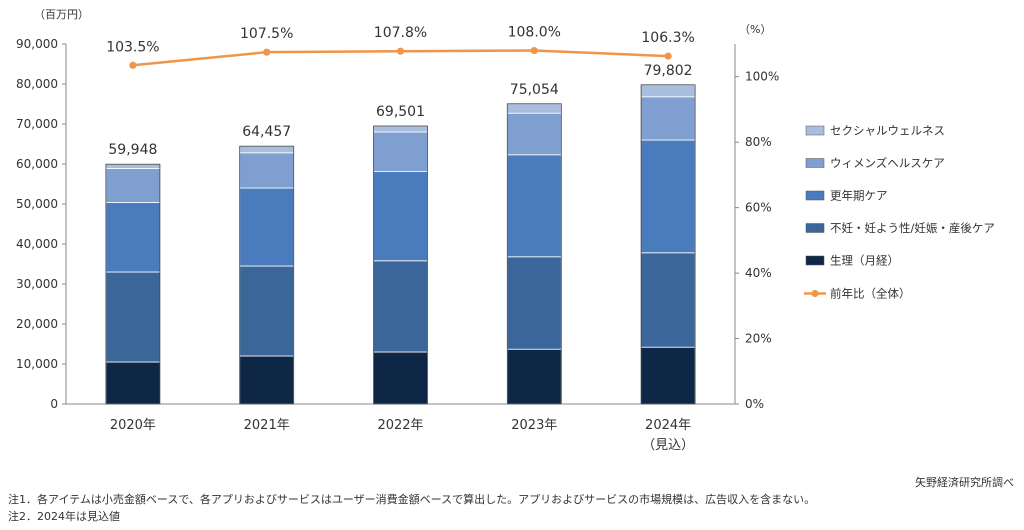 This screenshot has width=1024, height=530. Describe the element at coordinates (61, 14) in the screenshot. I see `left-axis-unit: （百万円）` at that location.